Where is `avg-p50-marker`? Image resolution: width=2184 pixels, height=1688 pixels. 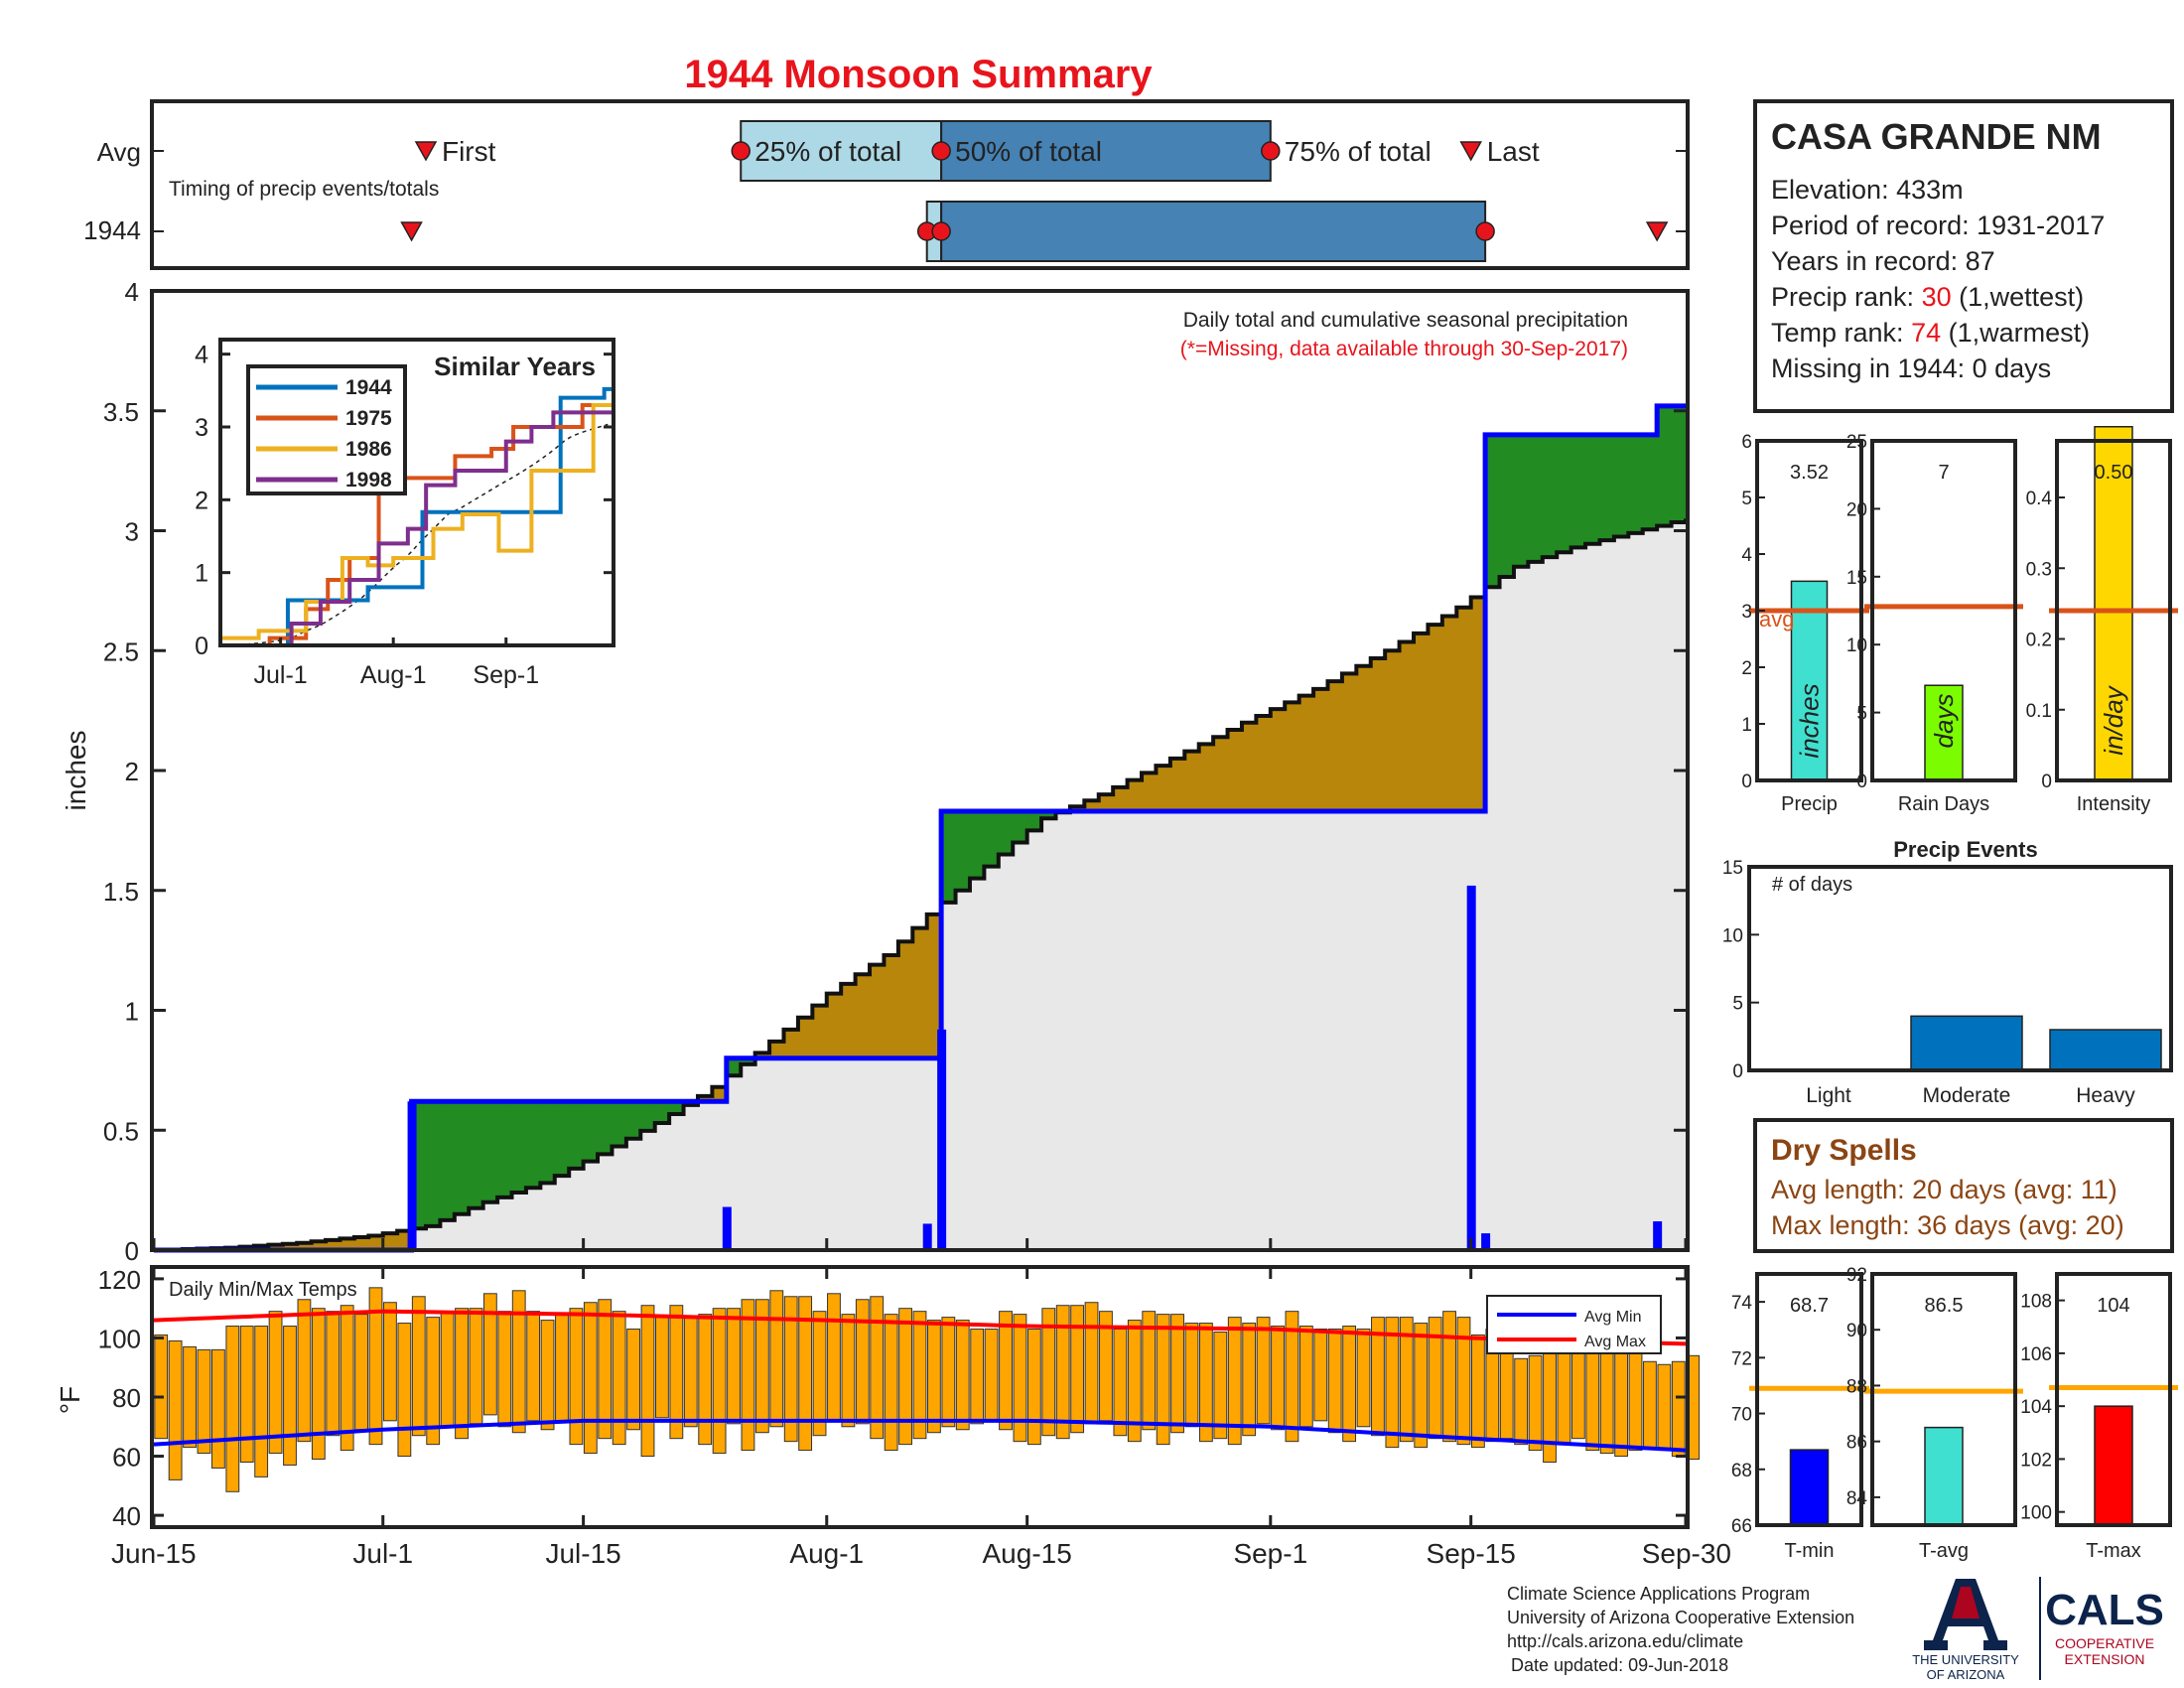
avg-p50-marker is located at coordinates (941, 151).